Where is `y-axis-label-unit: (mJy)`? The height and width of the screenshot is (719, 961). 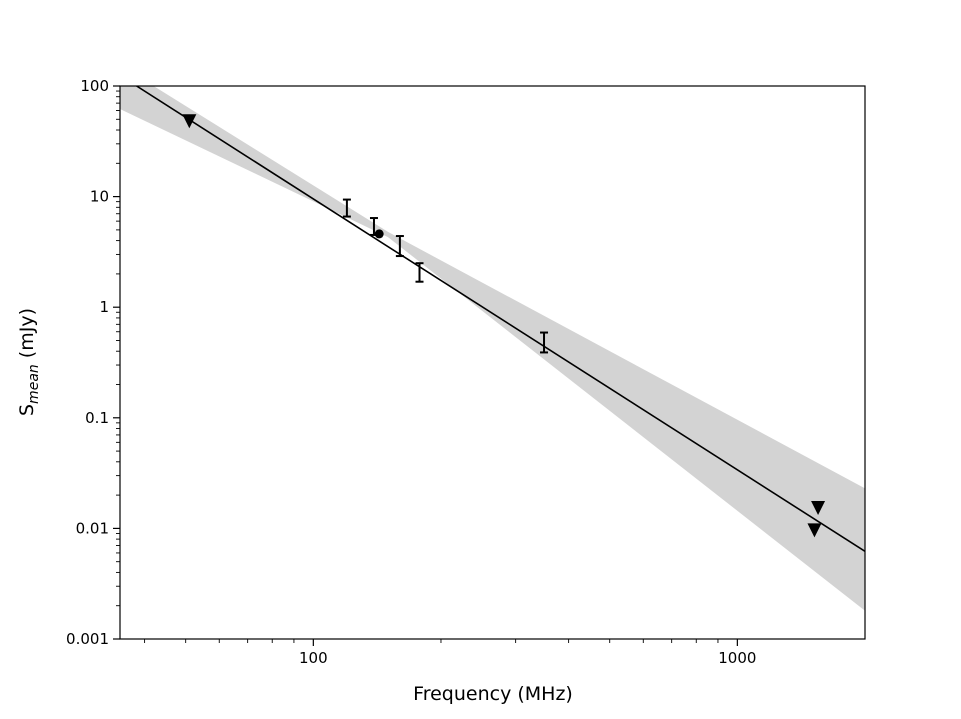 y-axis-label-unit: (mJy) is located at coordinates (27, 336).